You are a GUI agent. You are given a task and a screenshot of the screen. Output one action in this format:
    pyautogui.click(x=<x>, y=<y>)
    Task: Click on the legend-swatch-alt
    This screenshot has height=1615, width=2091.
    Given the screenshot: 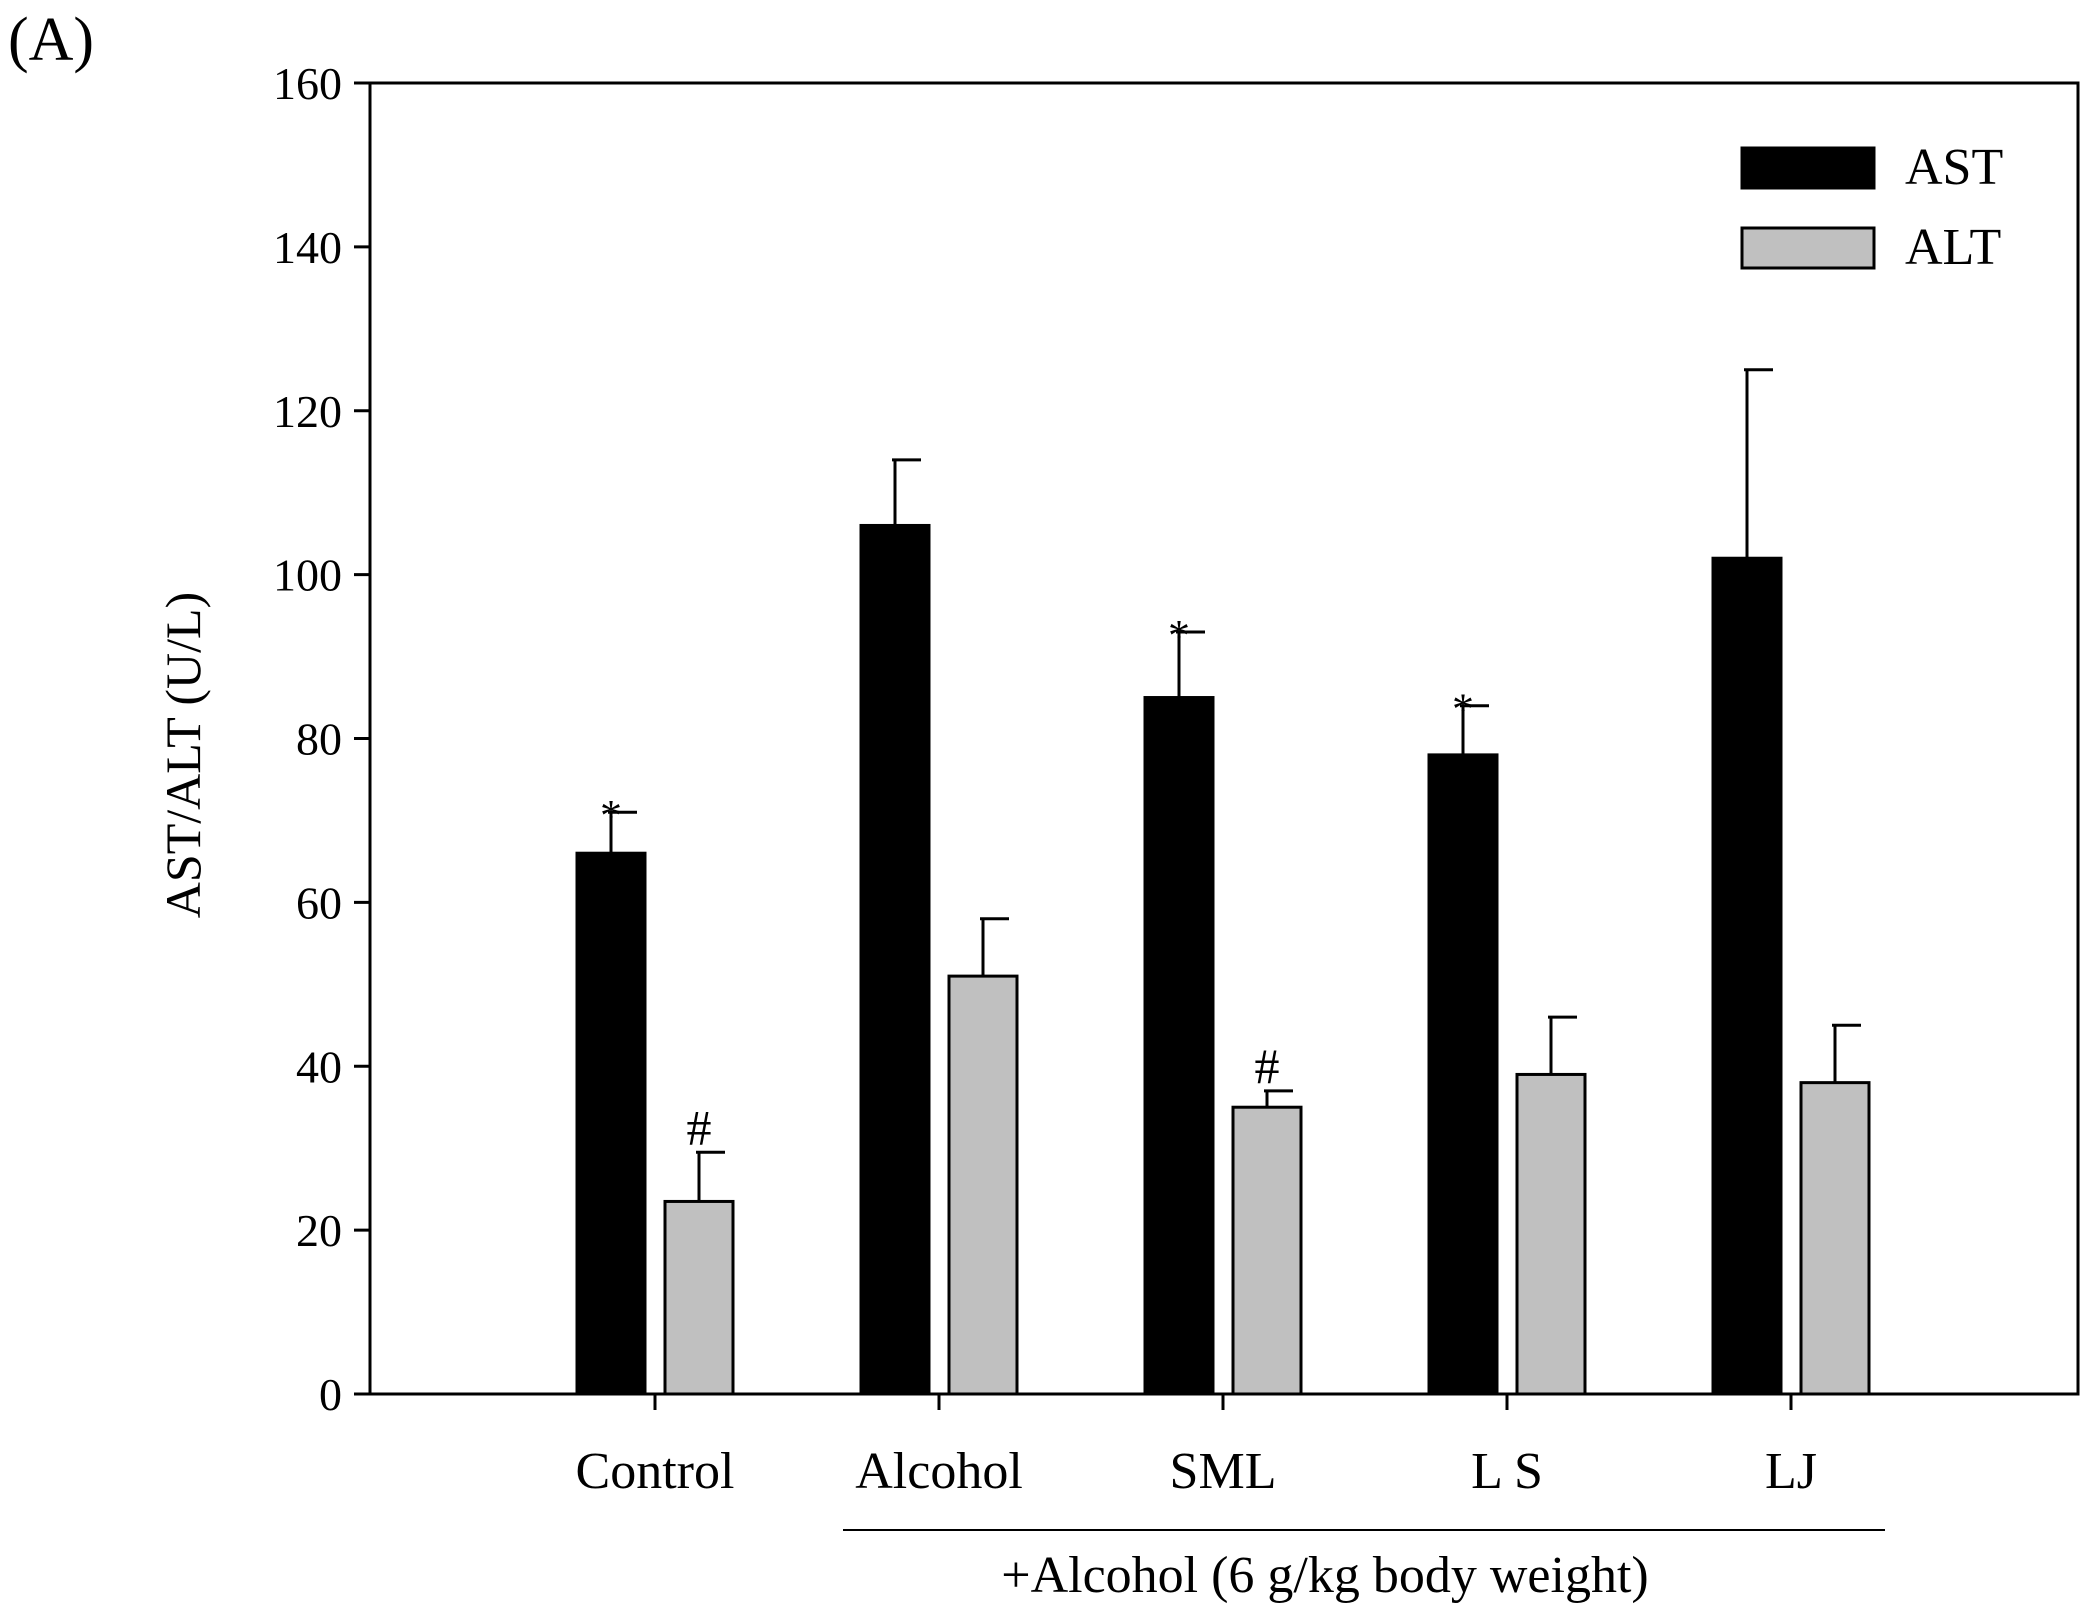 What is the action you would take?
    pyautogui.click(x=1808, y=248)
    